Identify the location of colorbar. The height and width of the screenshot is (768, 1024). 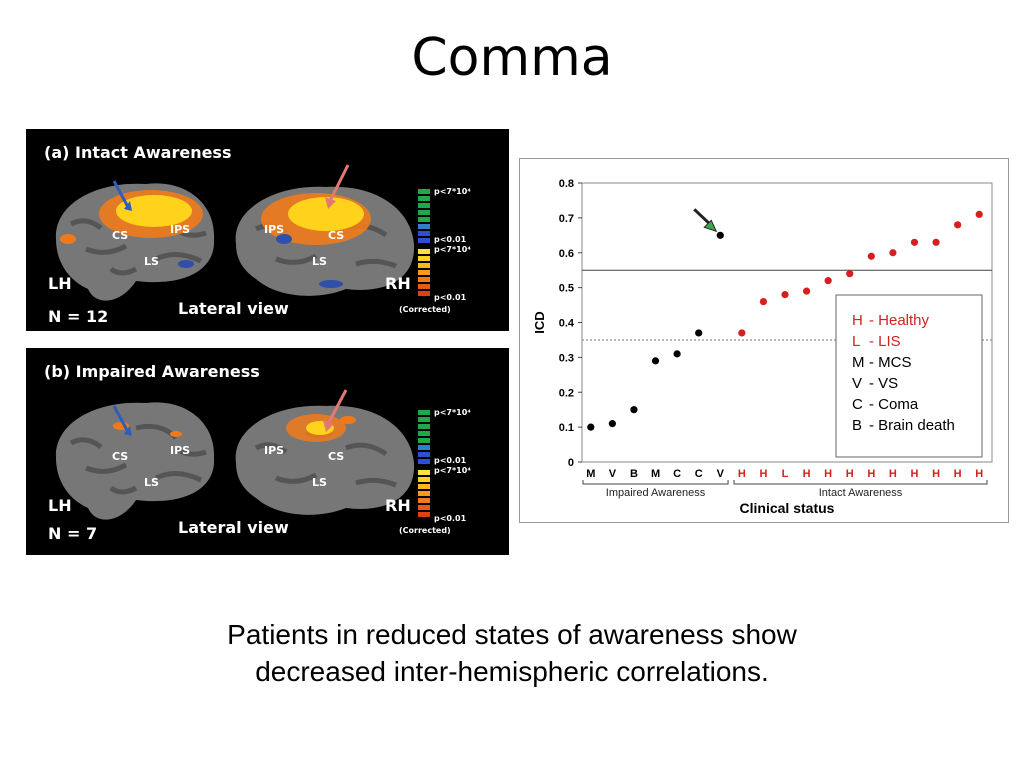
(424, 463).